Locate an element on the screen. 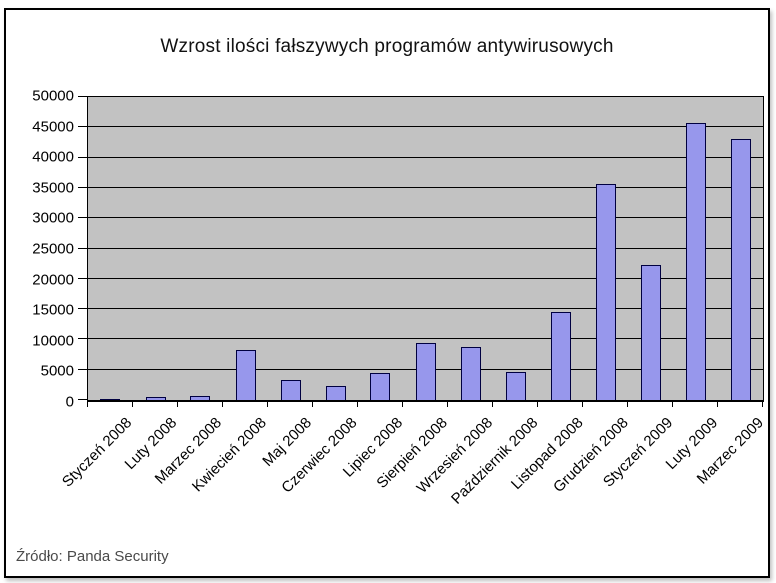 This screenshot has height=583, width=776. y-tick-label: 5000 is located at coordinates (57, 371).